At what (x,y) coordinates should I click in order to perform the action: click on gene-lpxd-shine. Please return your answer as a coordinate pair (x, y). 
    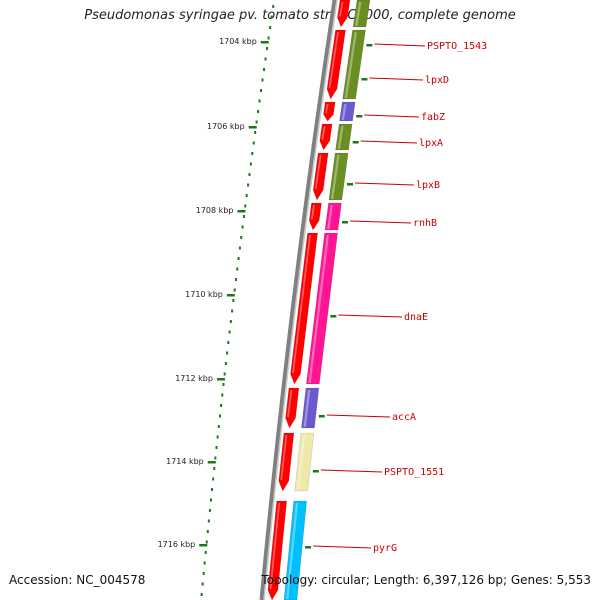
    Looking at the image, I should click on (350, 65).